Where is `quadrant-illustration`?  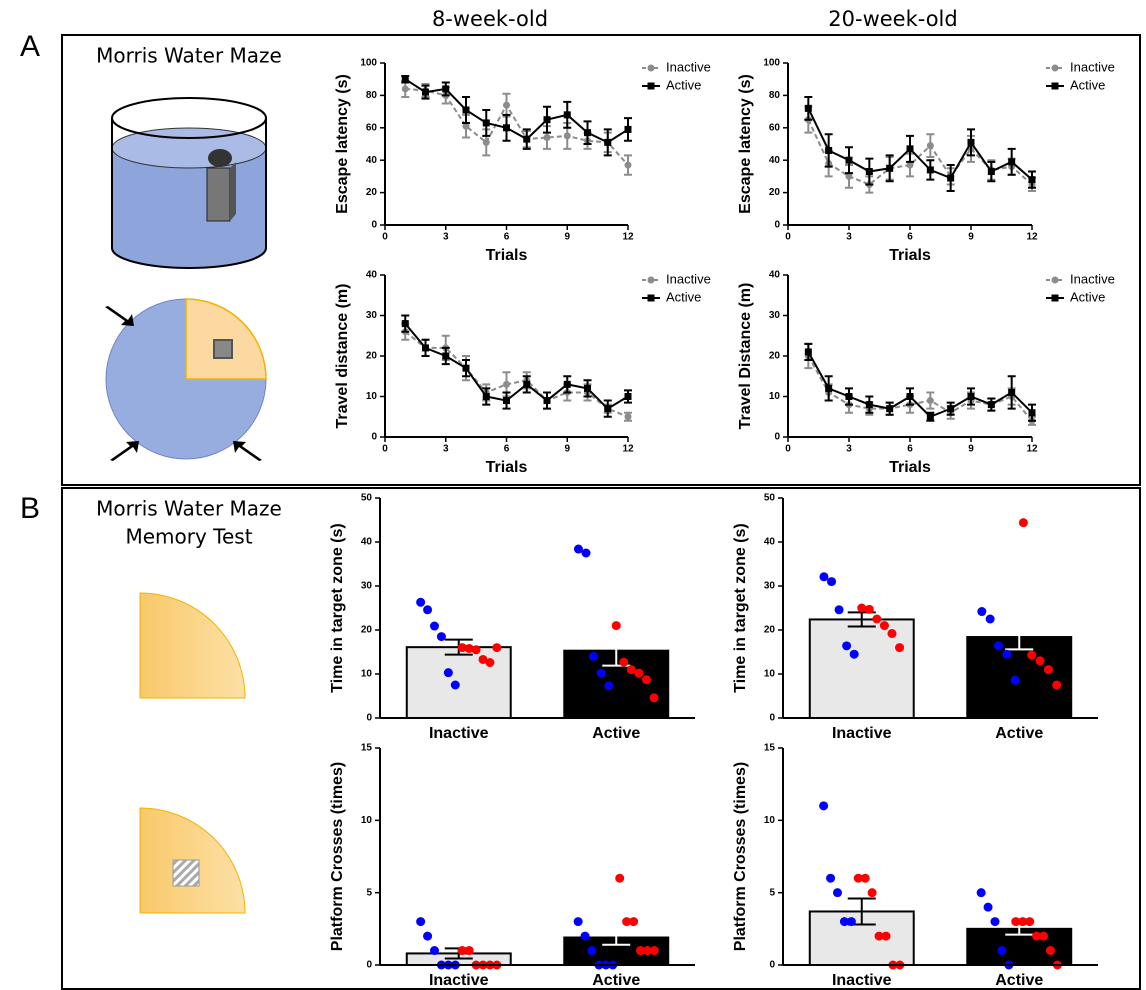
quadrant-illustration is located at coordinates (192, 645).